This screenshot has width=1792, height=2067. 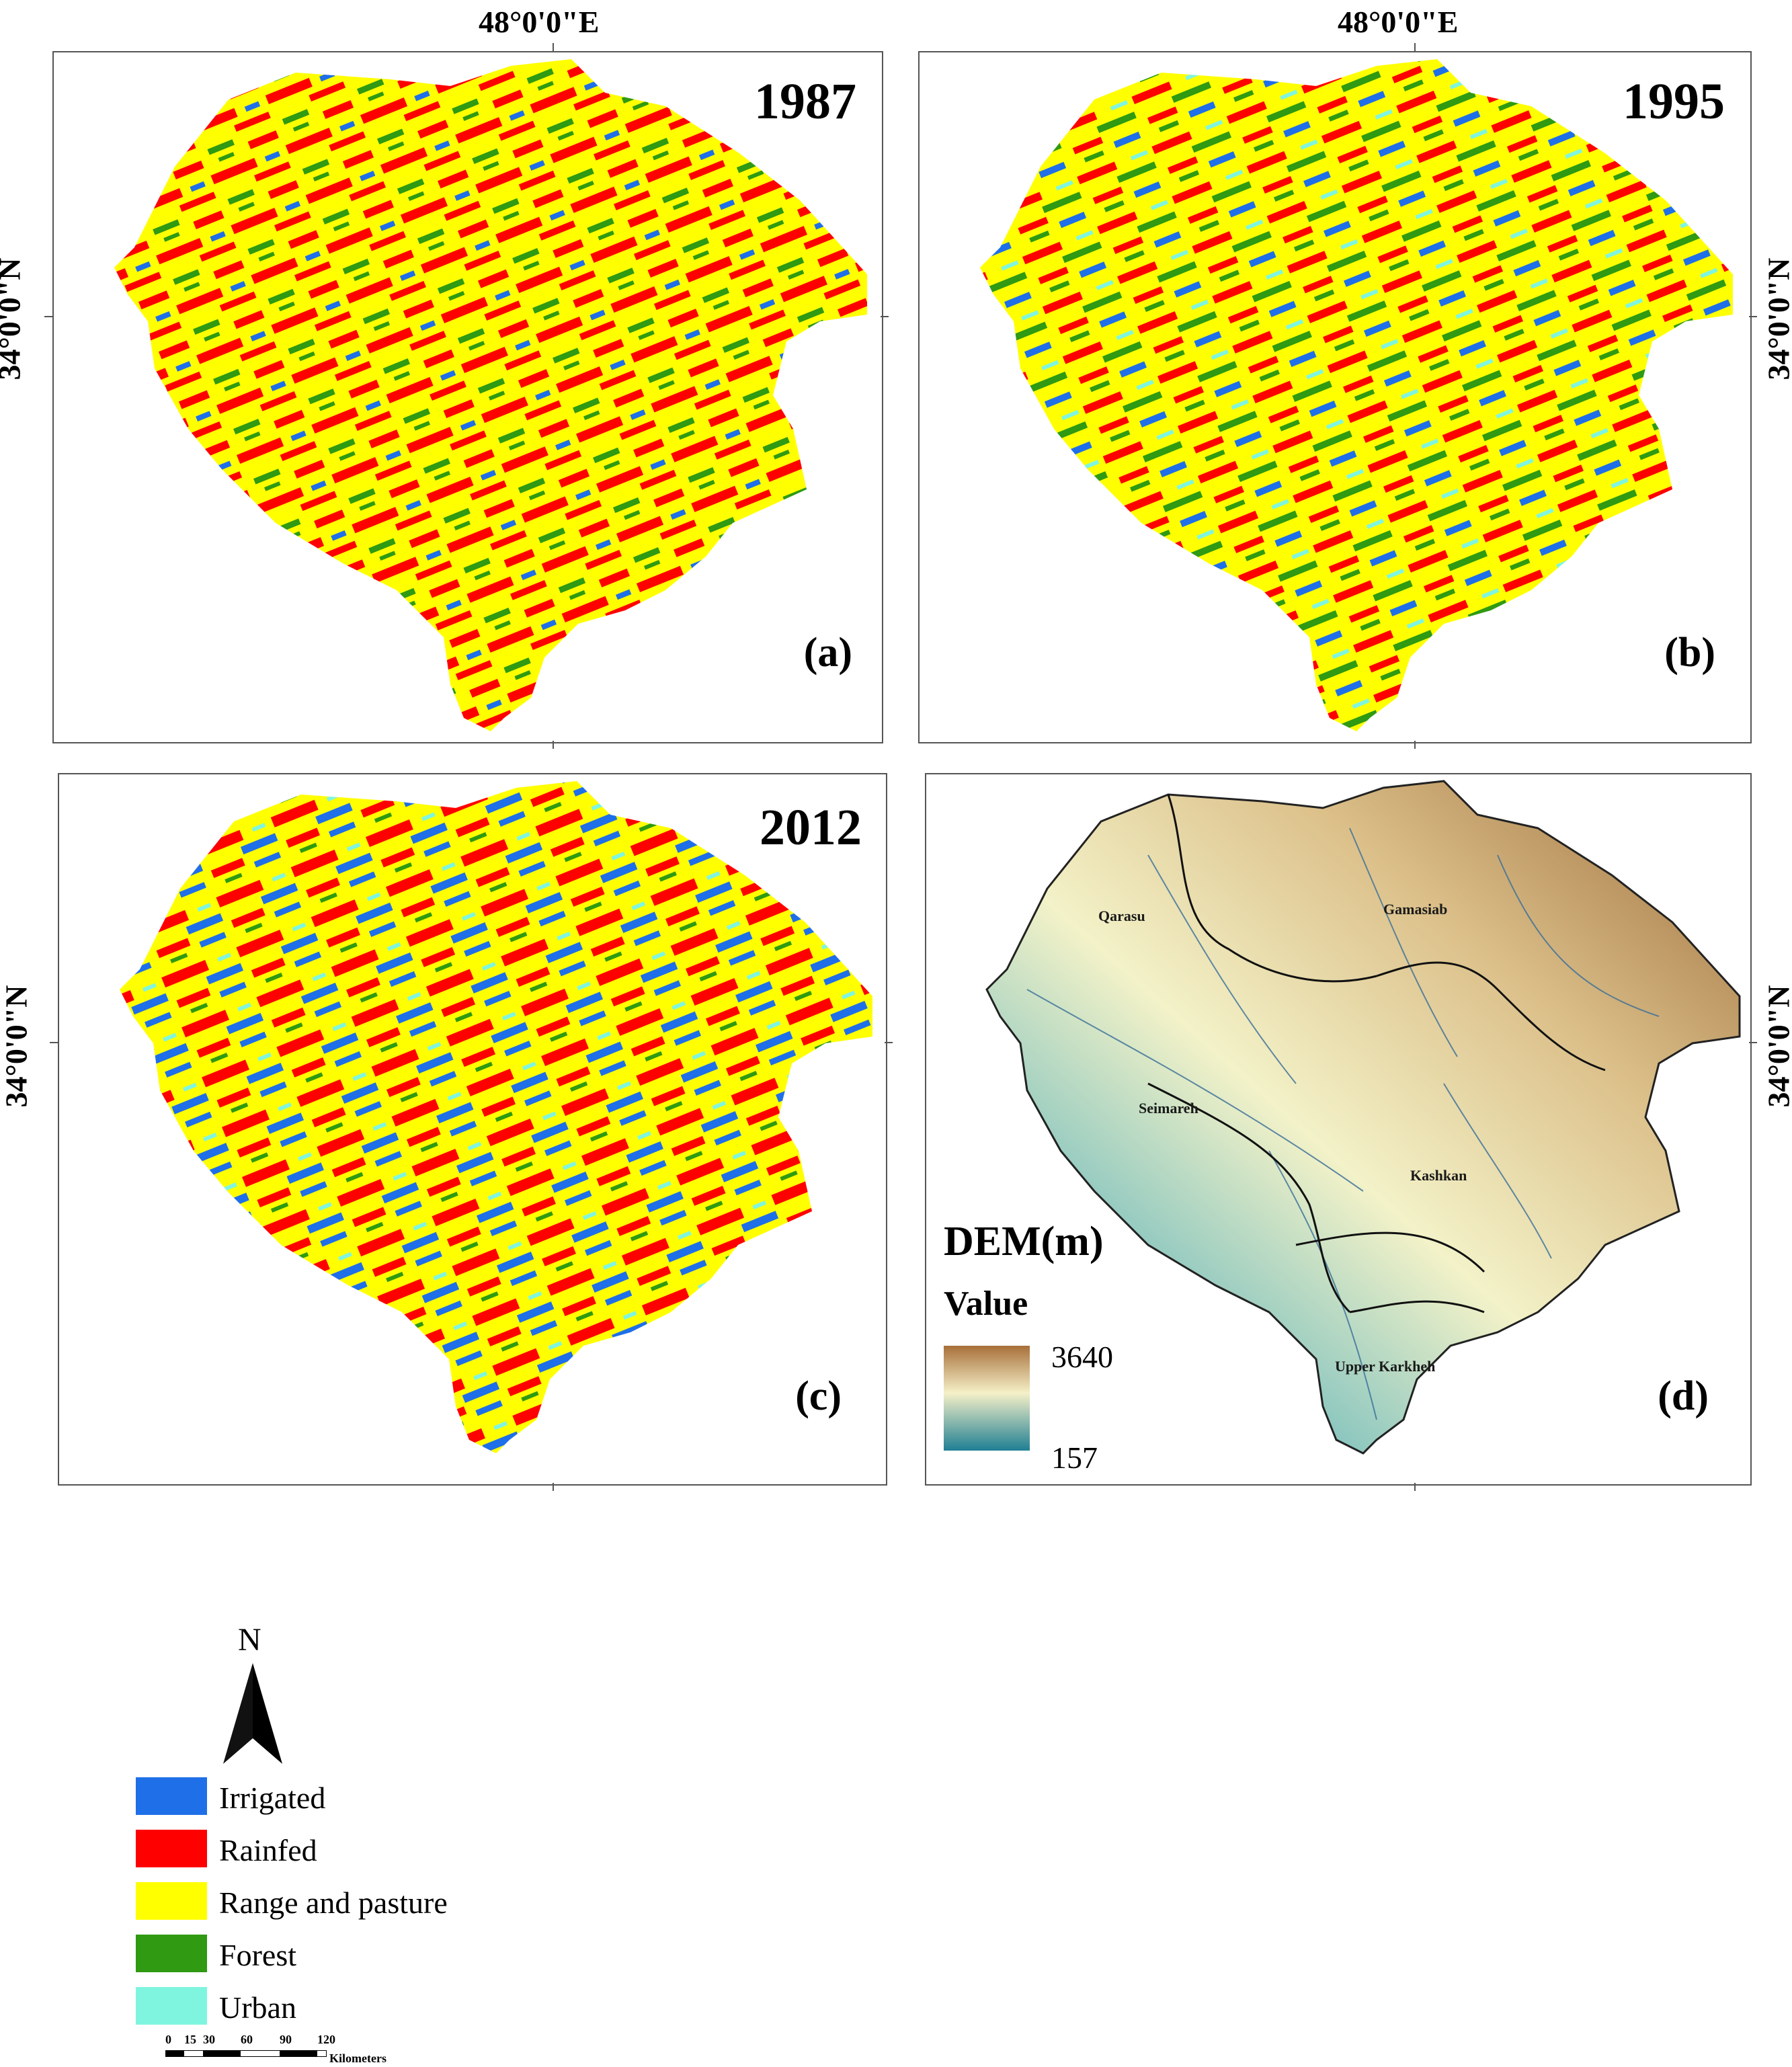 I want to click on legend-swatch-forest, so click(x=171, y=1953).